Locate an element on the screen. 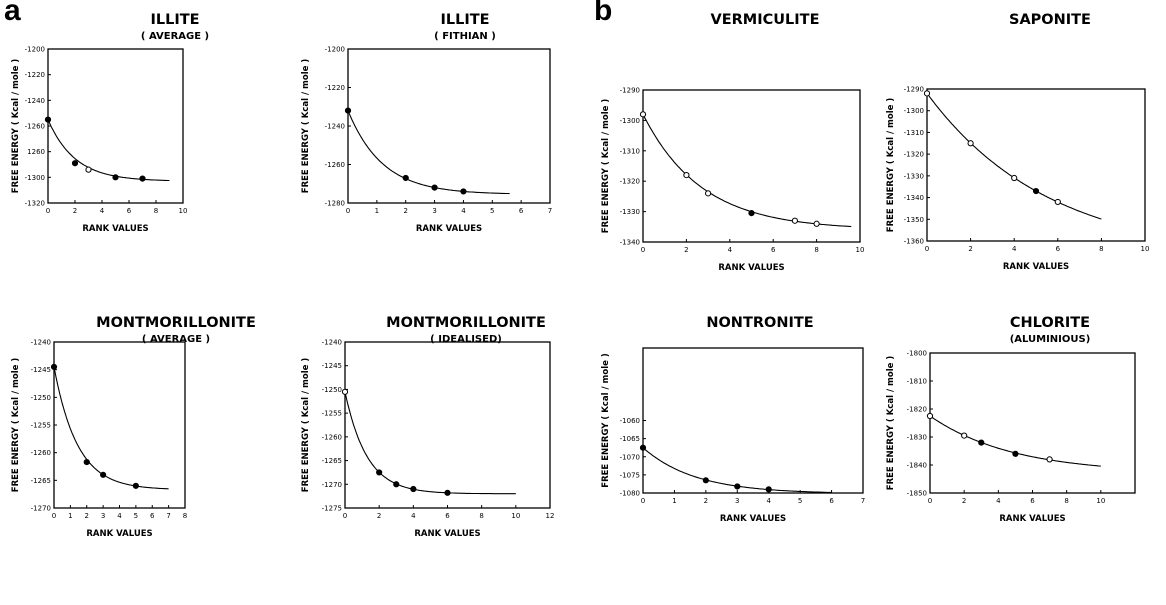 This screenshot has width=1166, height=605. y-tick-label: -1260 is located at coordinates (41, 453).